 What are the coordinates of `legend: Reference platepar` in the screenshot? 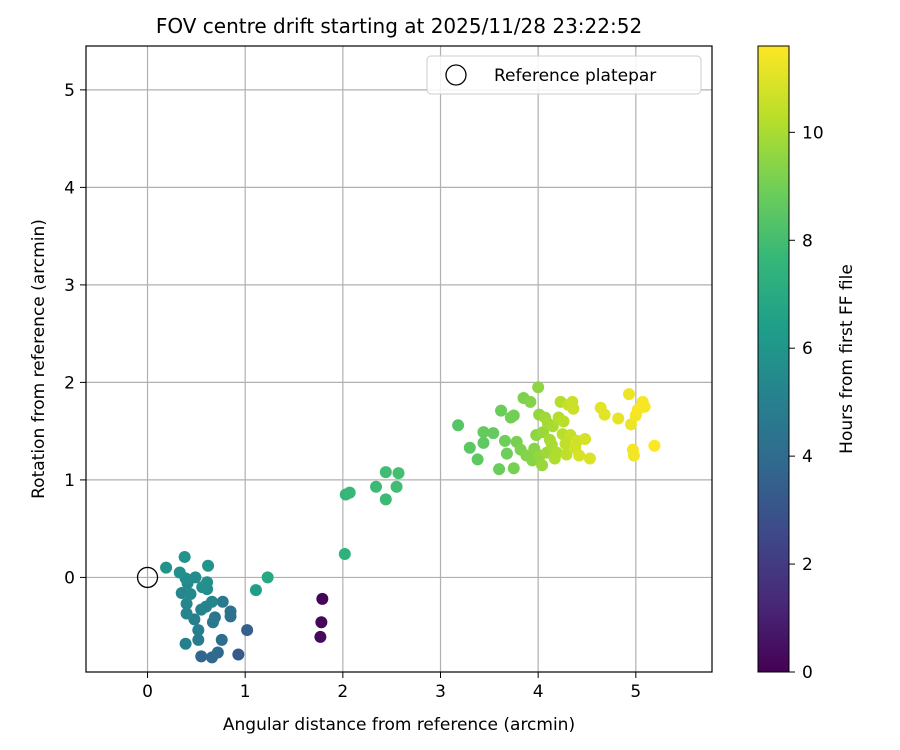 It's located at (564, 75).